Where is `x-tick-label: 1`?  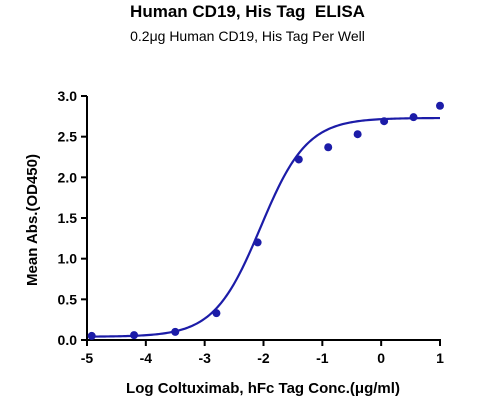
x-tick-label: 1 is located at coordinates (440, 358).